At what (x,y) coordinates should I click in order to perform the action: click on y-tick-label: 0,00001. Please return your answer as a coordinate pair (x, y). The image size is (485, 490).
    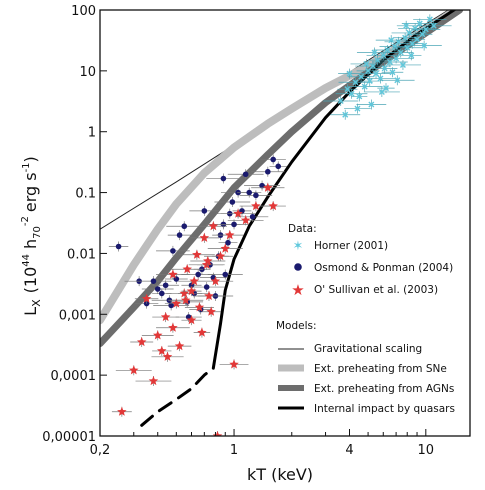
    Looking at the image, I should click on (69, 437).